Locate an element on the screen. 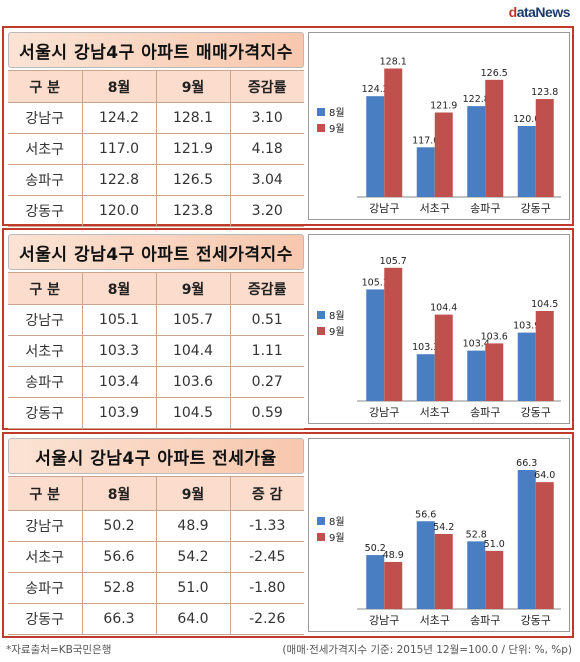  table-row: 강남구 105.1 105.7 0.51 is located at coordinates (156, 320).